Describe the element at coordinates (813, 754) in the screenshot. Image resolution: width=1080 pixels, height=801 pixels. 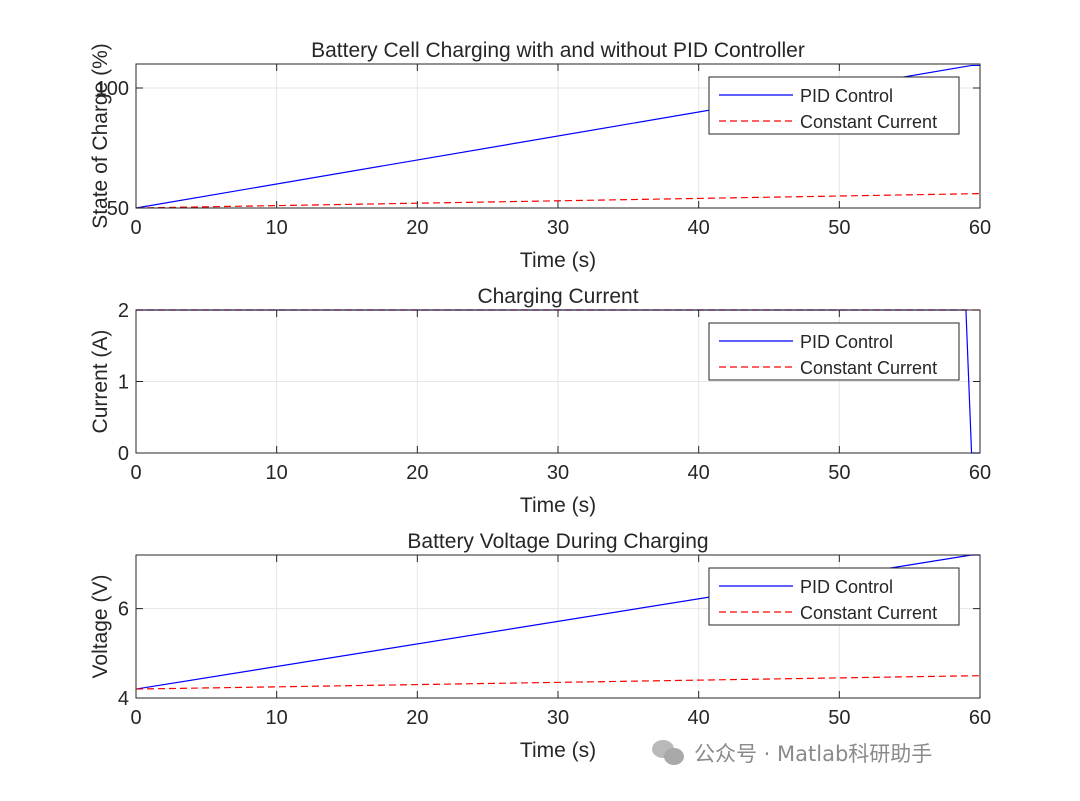
I see `watermark-text: 公众号 · Matlab科研助手` at that location.